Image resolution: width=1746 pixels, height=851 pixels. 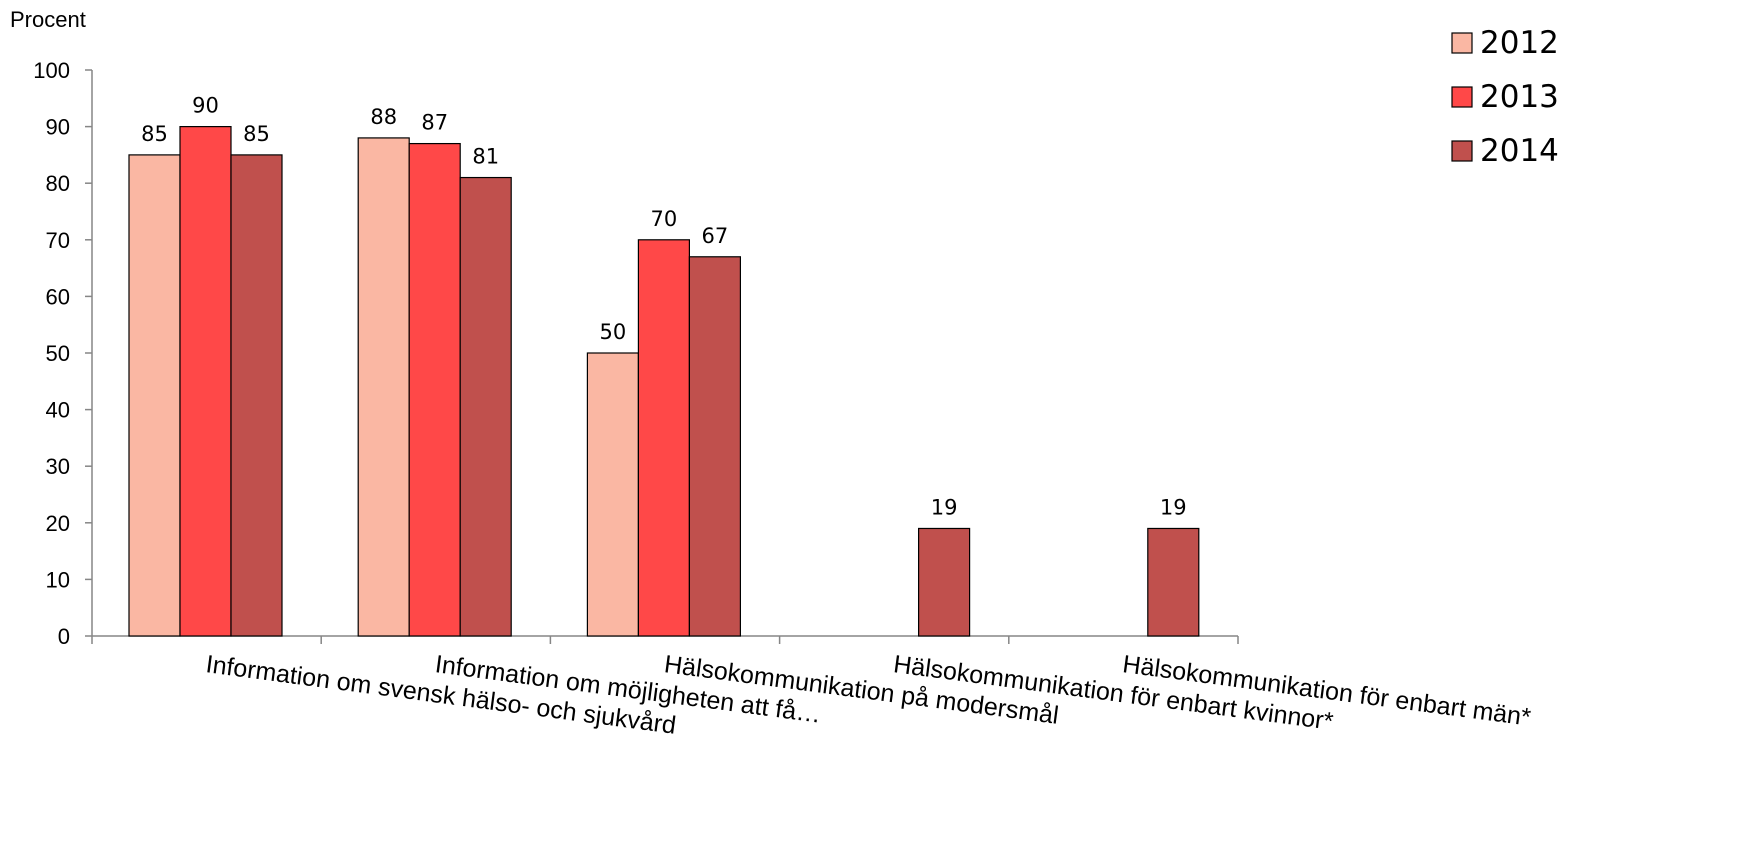 What do you see at coordinates (58, 183) in the screenshot?
I see `y-tick-label: 80` at bounding box center [58, 183].